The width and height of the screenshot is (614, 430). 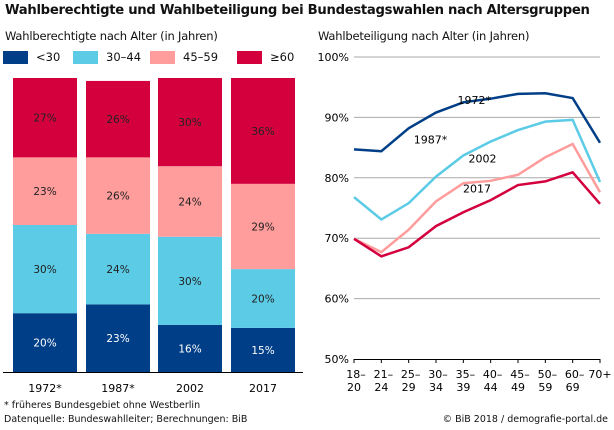 I want to click on x-tick-label: 59, so click(x=545, y=387).